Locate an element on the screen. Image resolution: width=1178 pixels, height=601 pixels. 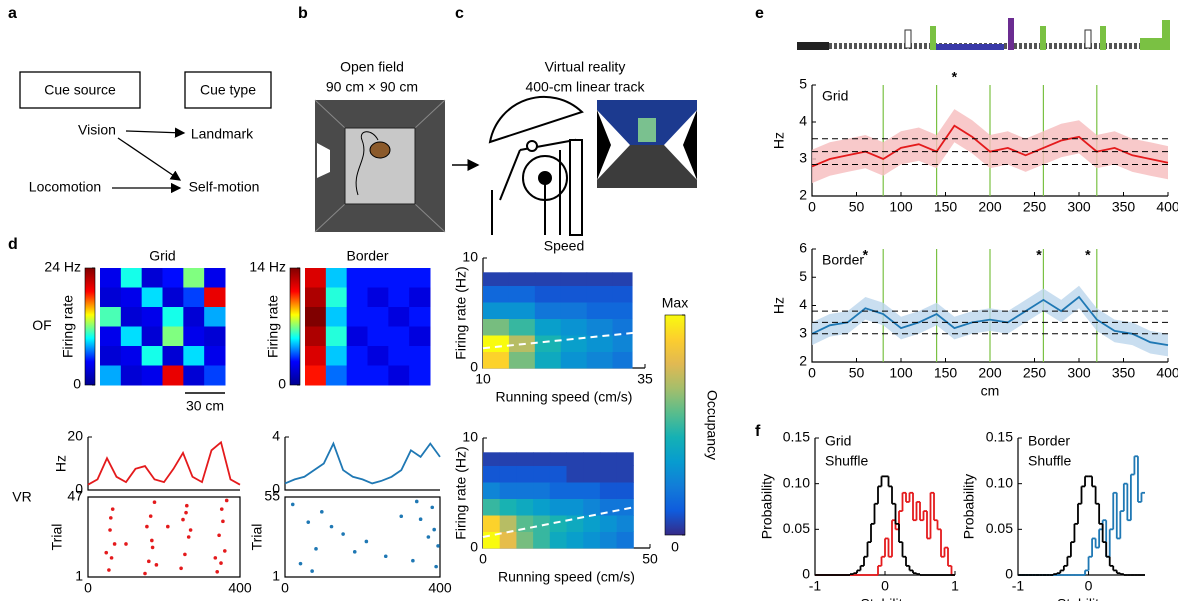
x-tick-label: -1 is located at coordinates (1018, 586).